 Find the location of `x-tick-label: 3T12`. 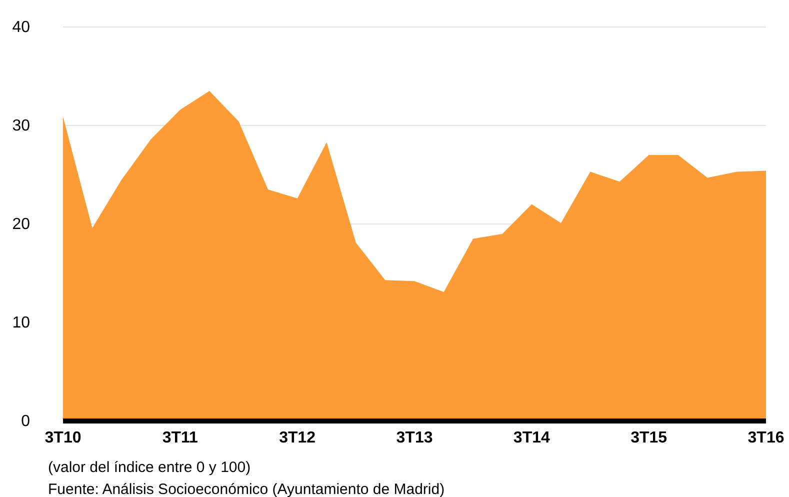

x-tick-label: 3T12 is located at coordinates (297, 437).